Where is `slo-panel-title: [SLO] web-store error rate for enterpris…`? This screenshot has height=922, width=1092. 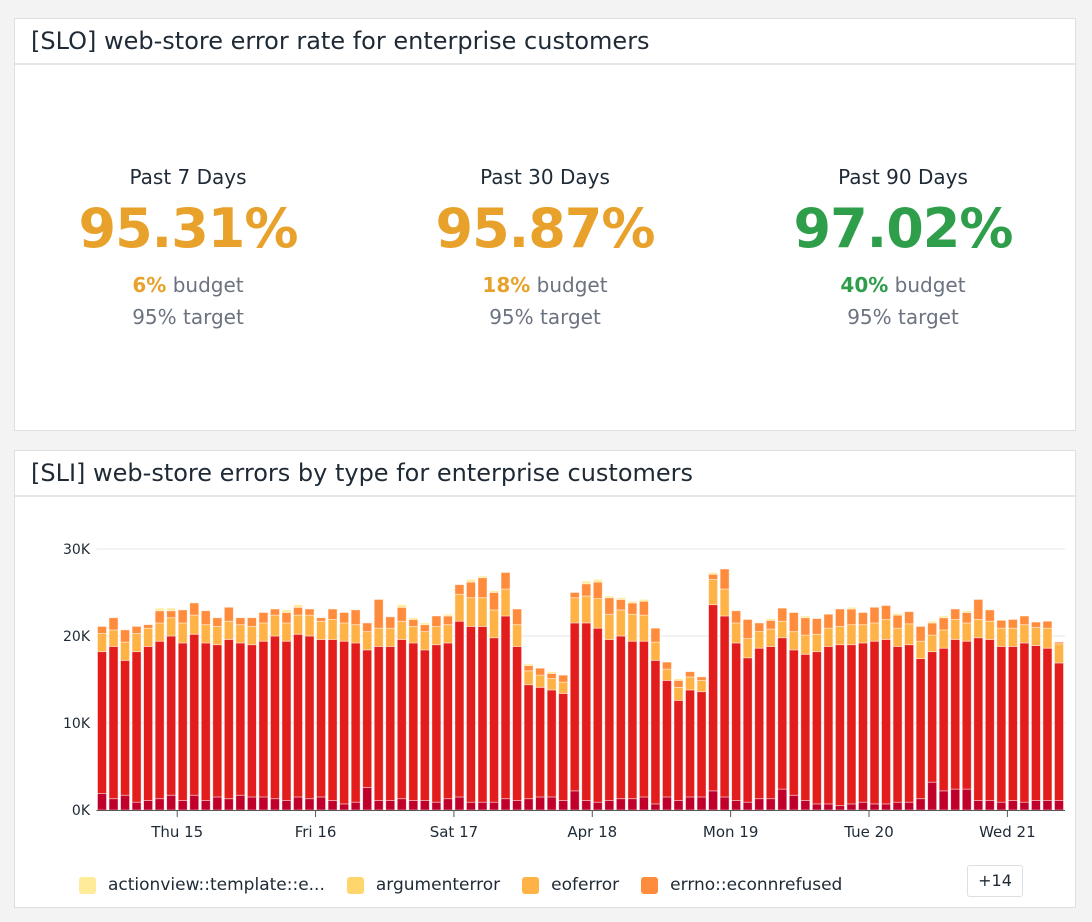
slo-panel-title: [SLO] web-store error rate for enterpris… is located at coordinates (545, 42).